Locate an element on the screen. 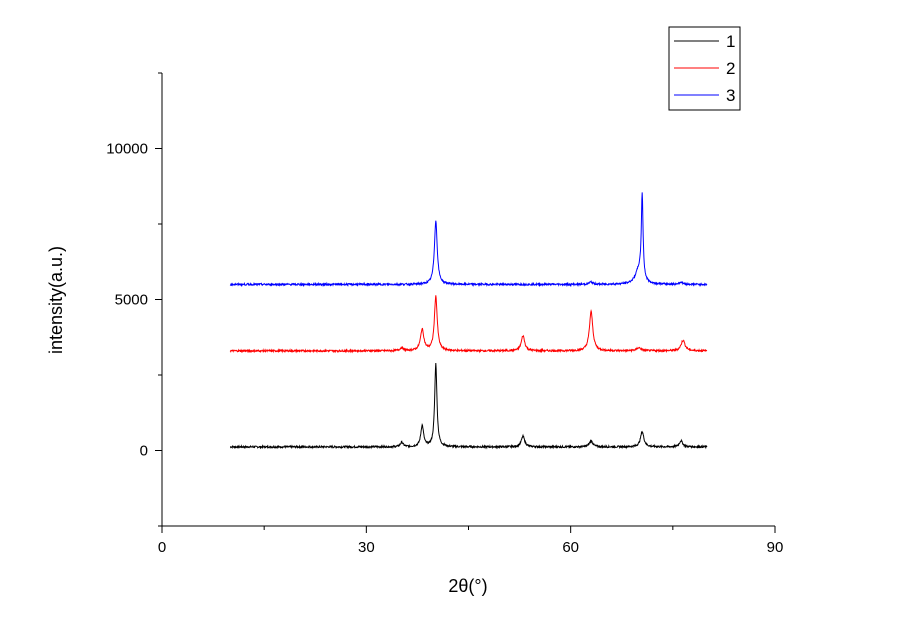  x-tick-label: 30 is located at coordinates (366, 547).